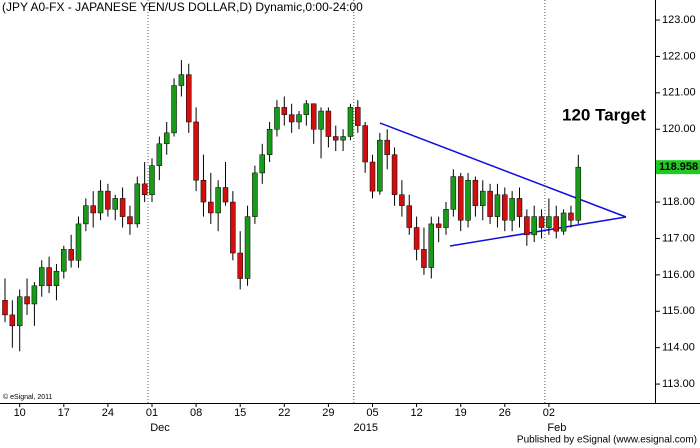  What do you see at coordinates (678, 167) in the screenshot?
I see `last-price-box` at bounding box center [678, 167].